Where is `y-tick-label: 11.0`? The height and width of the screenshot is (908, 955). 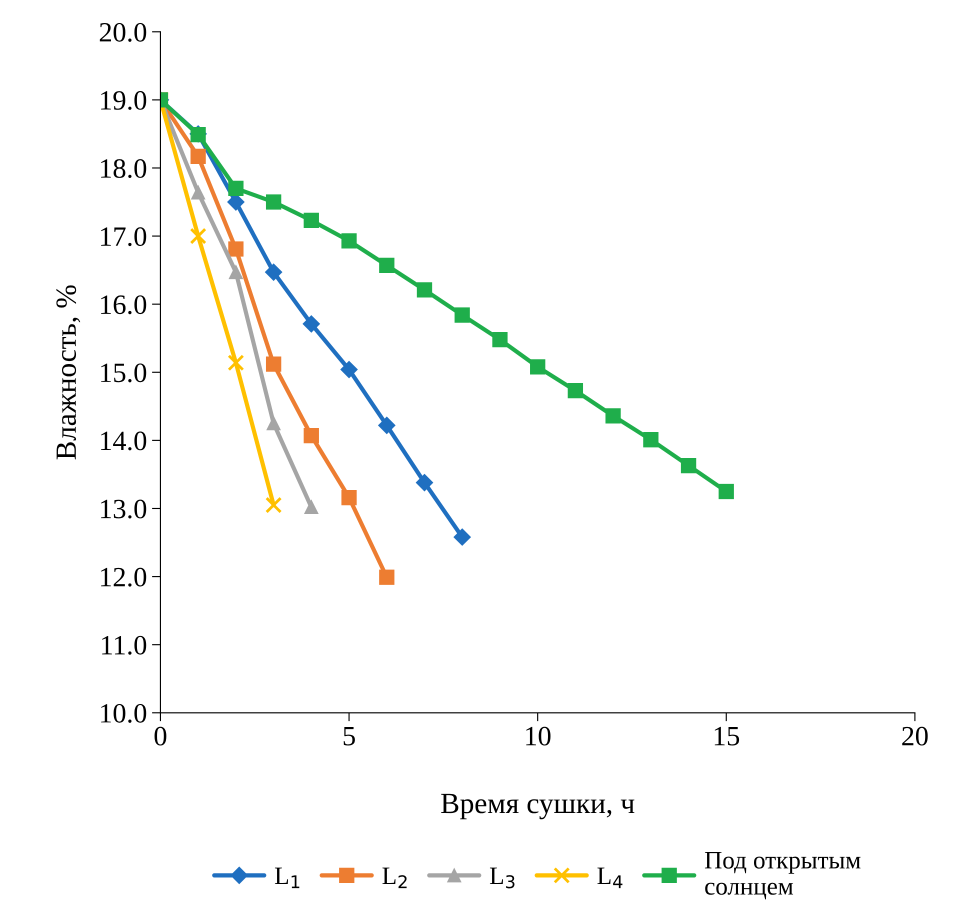
y-tick-label: 11.0 is located at coordinates (124, 645).